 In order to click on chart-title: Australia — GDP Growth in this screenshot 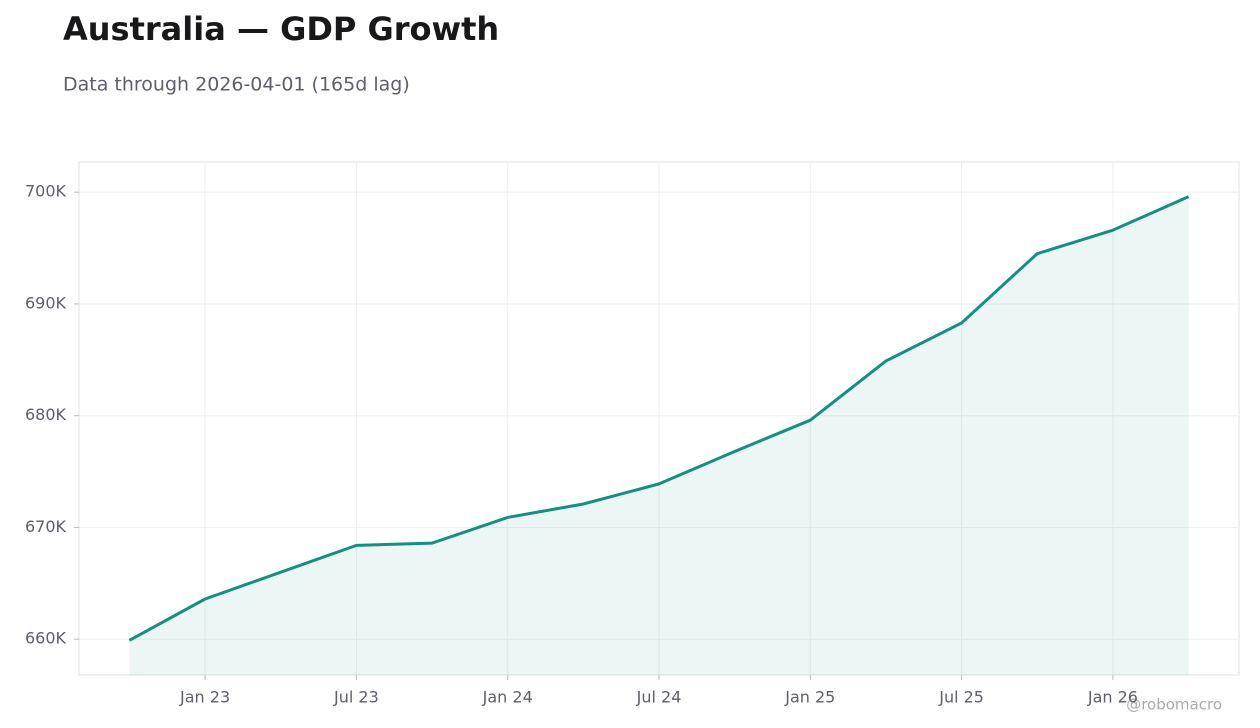, I will do `click(281, 29)`.